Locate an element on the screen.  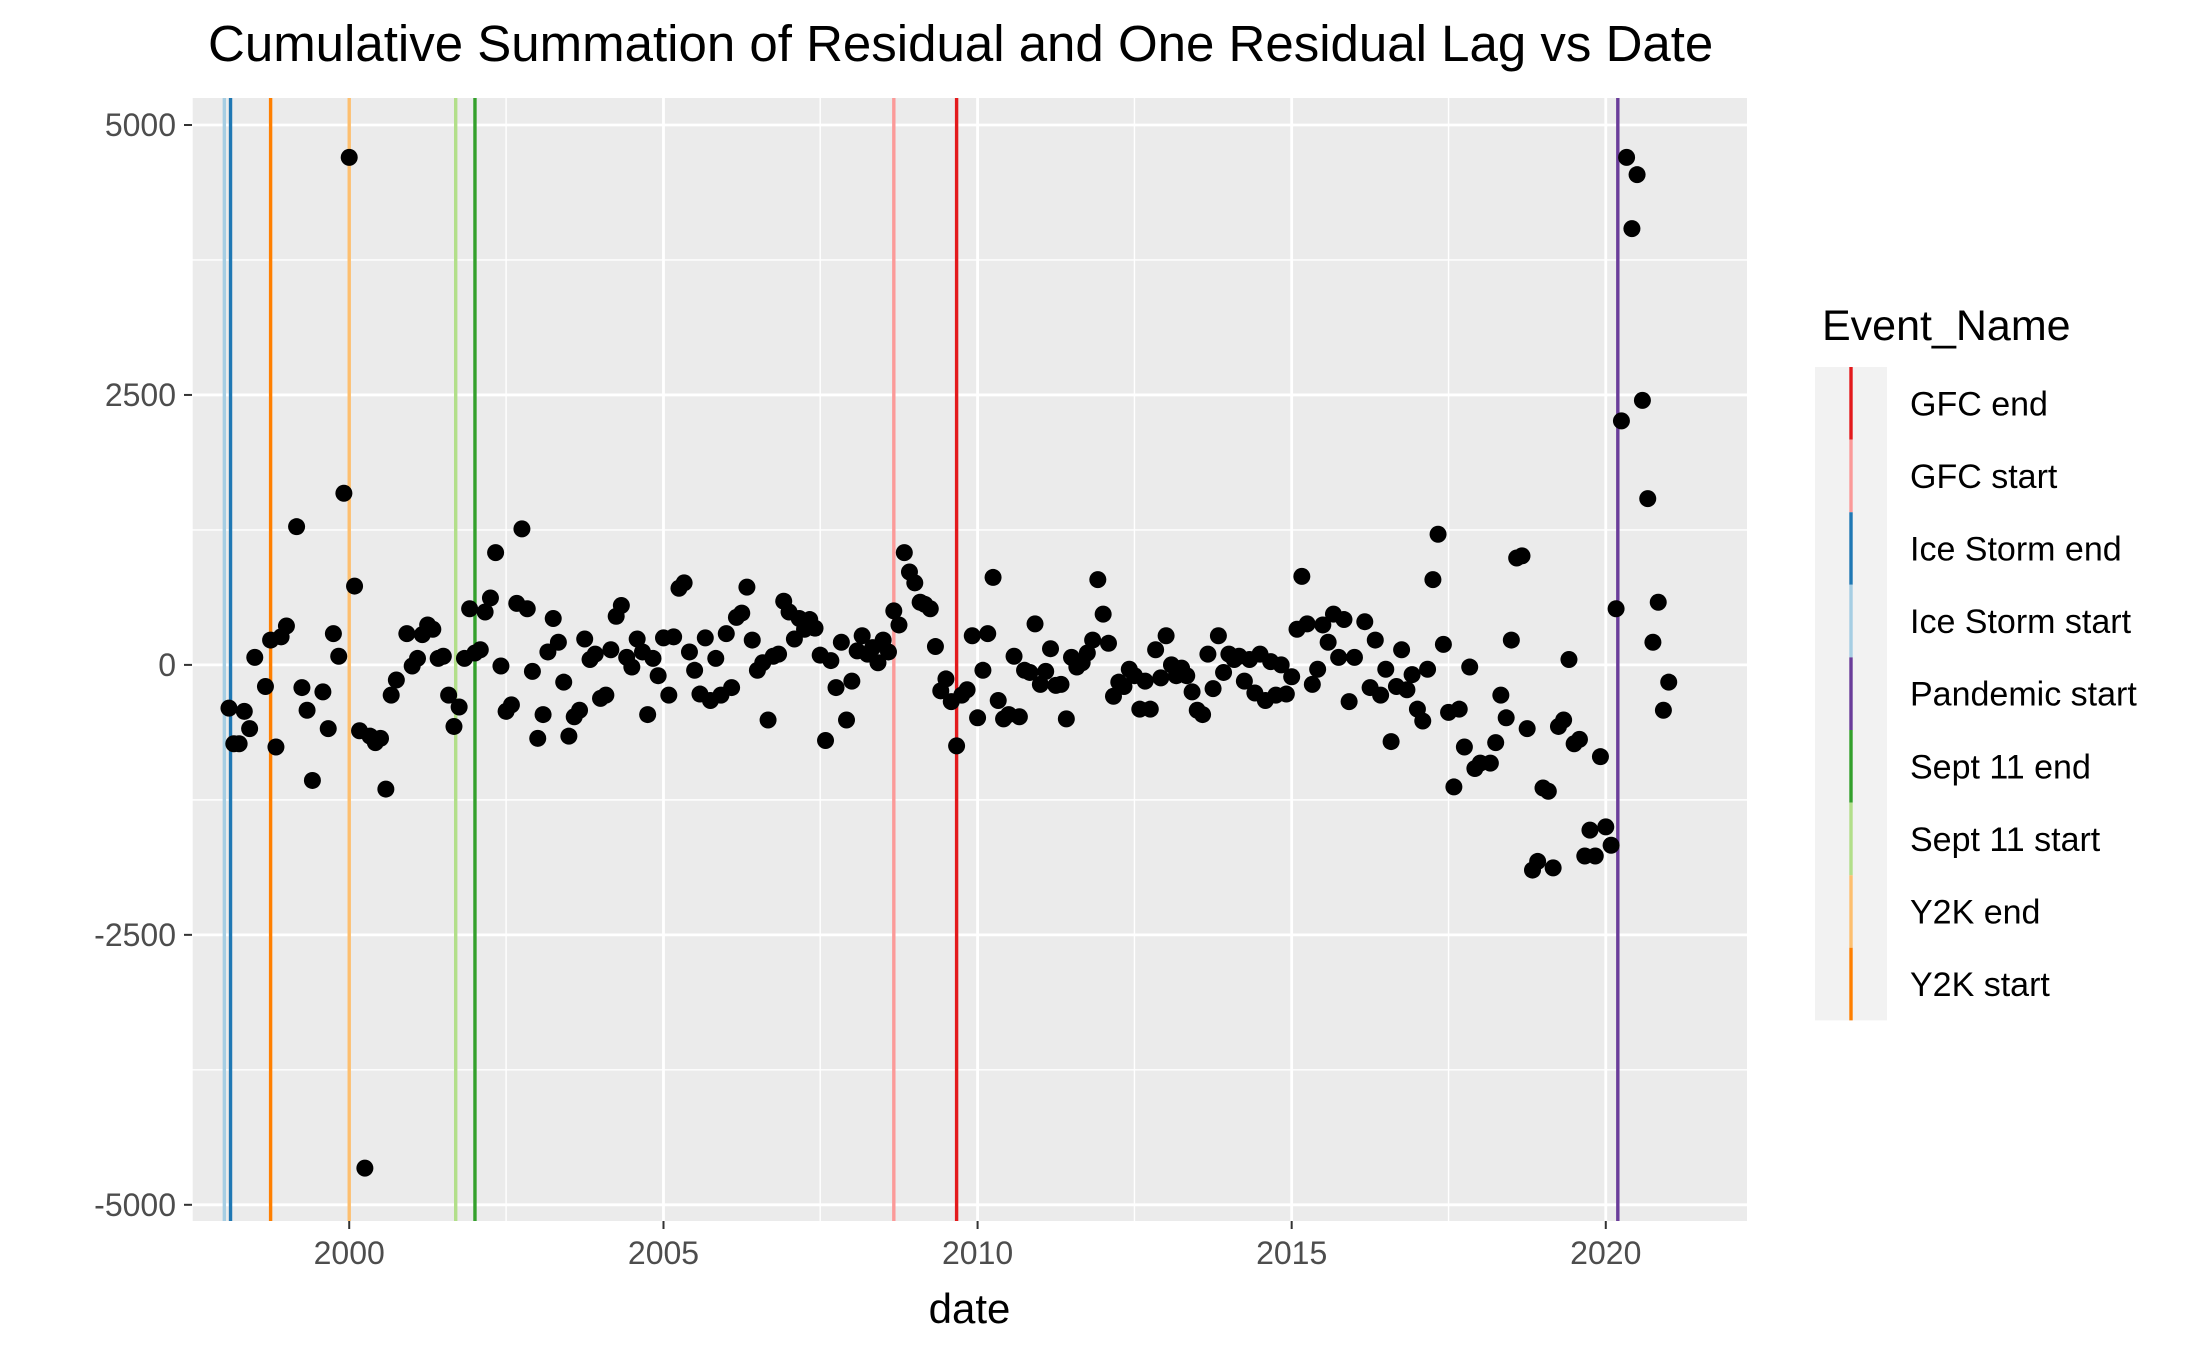
legend-label: GFC start is located at coordinates (1984, 477).